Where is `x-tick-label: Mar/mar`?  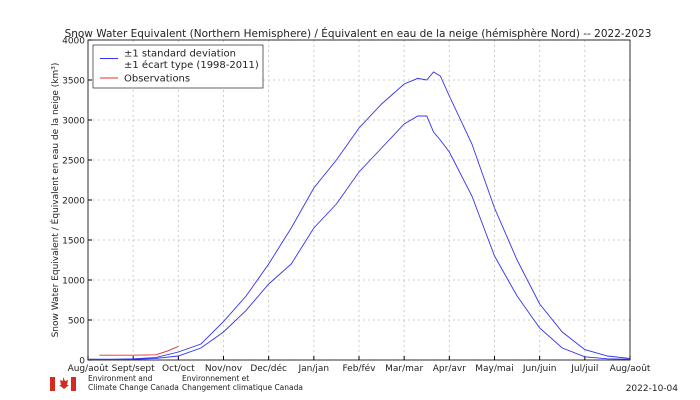 x-tick-label: Mar/mar is located at coordinates (404, 369).